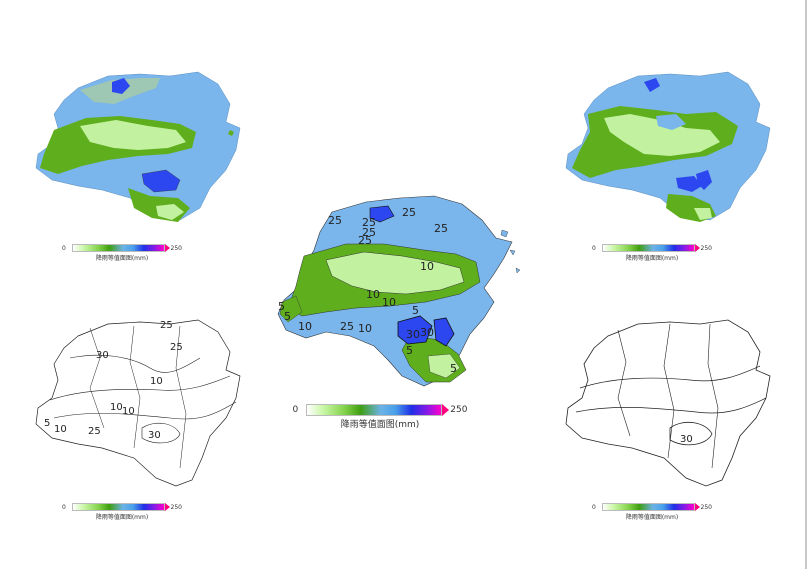 The image size is (807, 569). What do you see at coordinates (231, 133) in the screenshot?
I see `island` at bounding box center [231, 133].